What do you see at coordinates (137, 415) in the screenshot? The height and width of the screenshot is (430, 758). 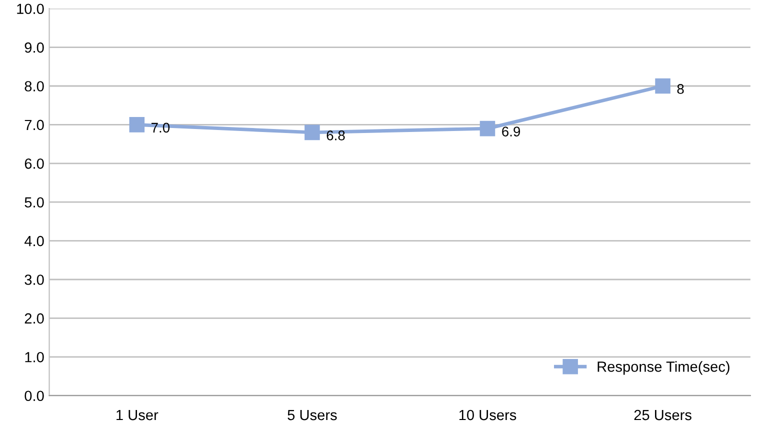 I see `x-tick-label: 1 User` at bounding box center [137, 415].